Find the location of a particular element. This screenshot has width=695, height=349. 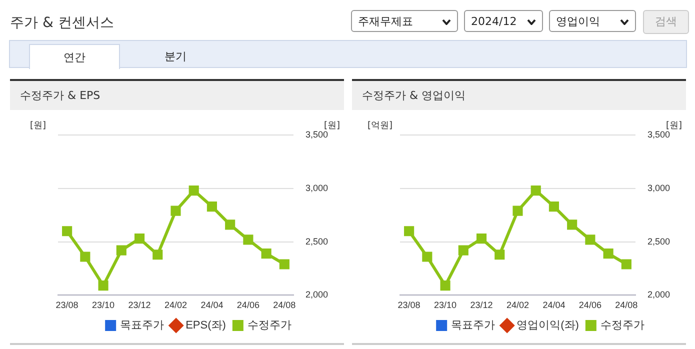

chart-title: 수정주가 & 영업이익 is located at coordinates (519, 94).